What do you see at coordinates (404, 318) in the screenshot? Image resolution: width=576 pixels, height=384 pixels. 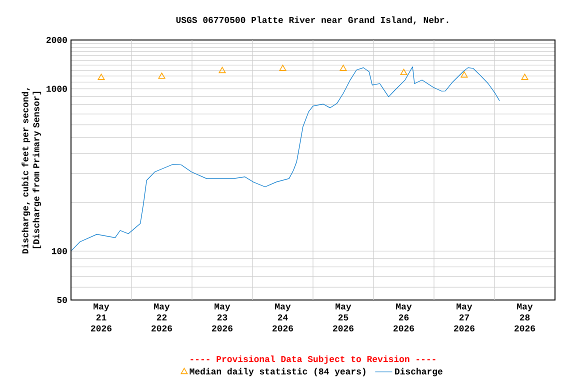 I see `x-tick-label: May 26 2026` at bounding box center [404, 318].